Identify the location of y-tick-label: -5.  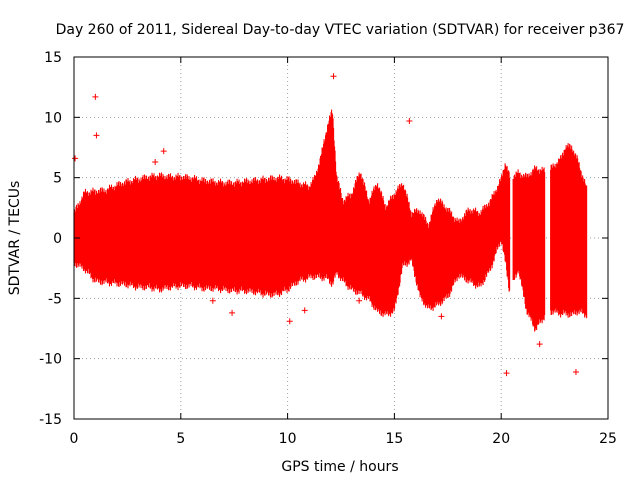
(55, 299).